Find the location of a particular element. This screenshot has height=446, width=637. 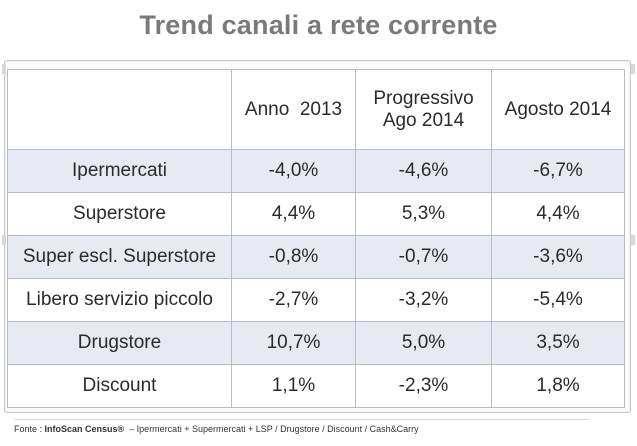

header-col-agosto-2014: Agosto 2014 is located at coordinates (558, 109).